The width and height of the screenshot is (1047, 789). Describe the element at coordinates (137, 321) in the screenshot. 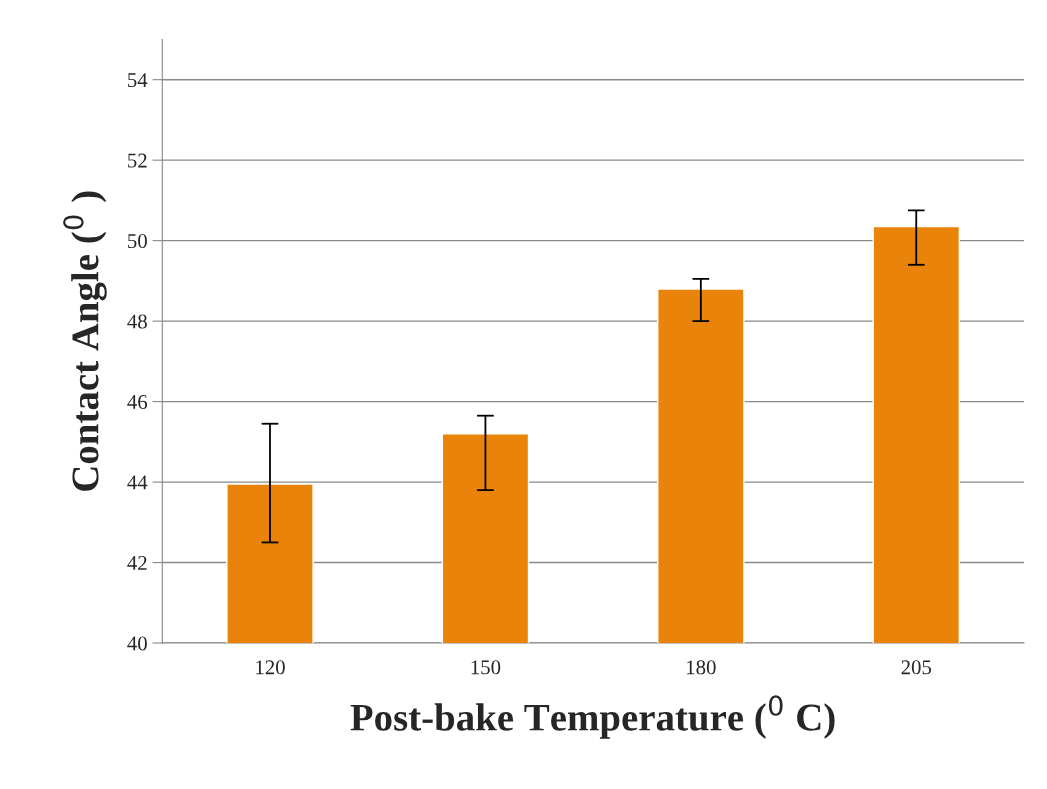

I see `y-tick-label: 48` at that location.